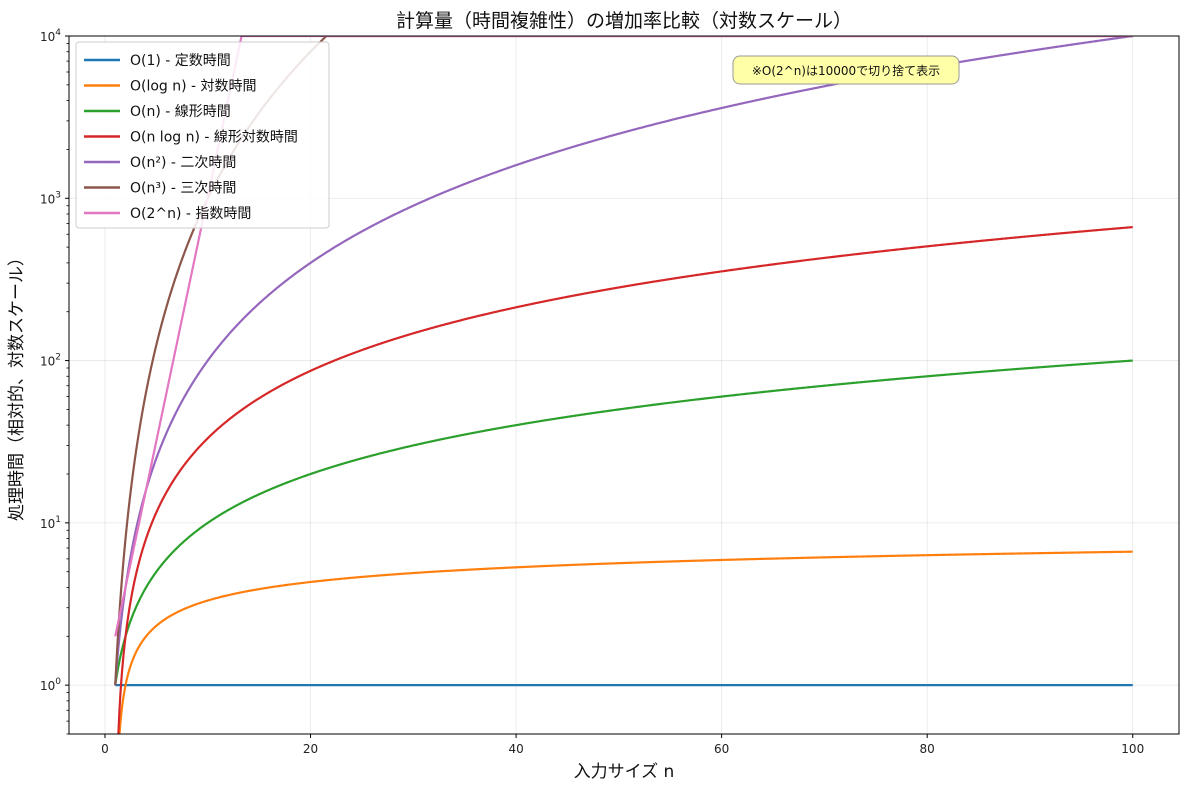 This screenshot has width=1189, height=790. I want to click on y-axis-label: 処理時間（相対的、対数スケール）, so click(17, 385).